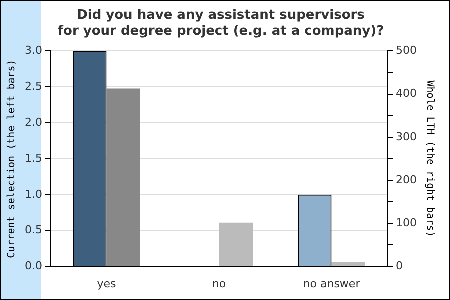  What do you see at coordinates (407, 137) in the screenshot?
I see `y2-tick-label: 300` at bounding box center [407, 137].